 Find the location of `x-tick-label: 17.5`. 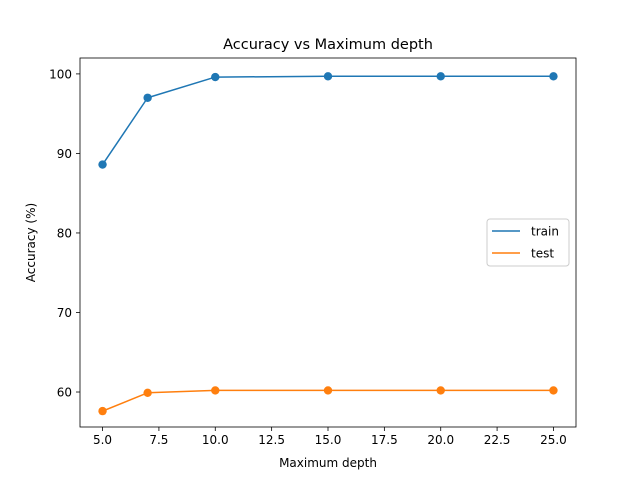

x-tick-label: 17.5 is located at coordinates (384, 440).